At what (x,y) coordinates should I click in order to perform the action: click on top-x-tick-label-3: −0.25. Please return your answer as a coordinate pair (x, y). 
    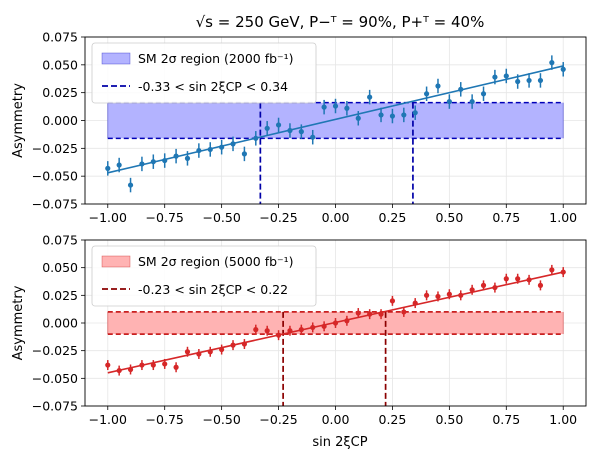
    Looking at the image, I should click on (278, 217).